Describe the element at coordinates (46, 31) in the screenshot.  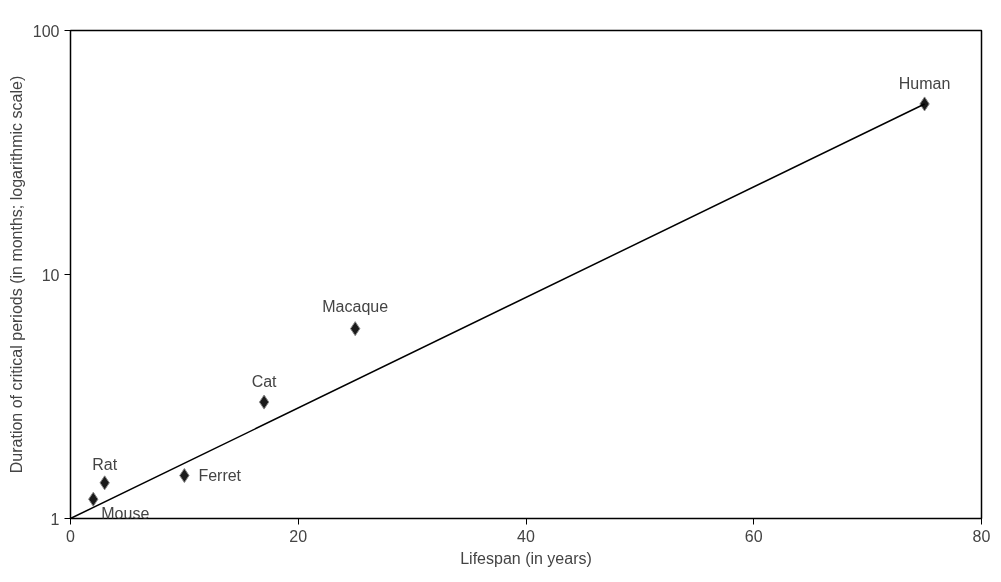
I see `y-tick-label: 100` at that location.